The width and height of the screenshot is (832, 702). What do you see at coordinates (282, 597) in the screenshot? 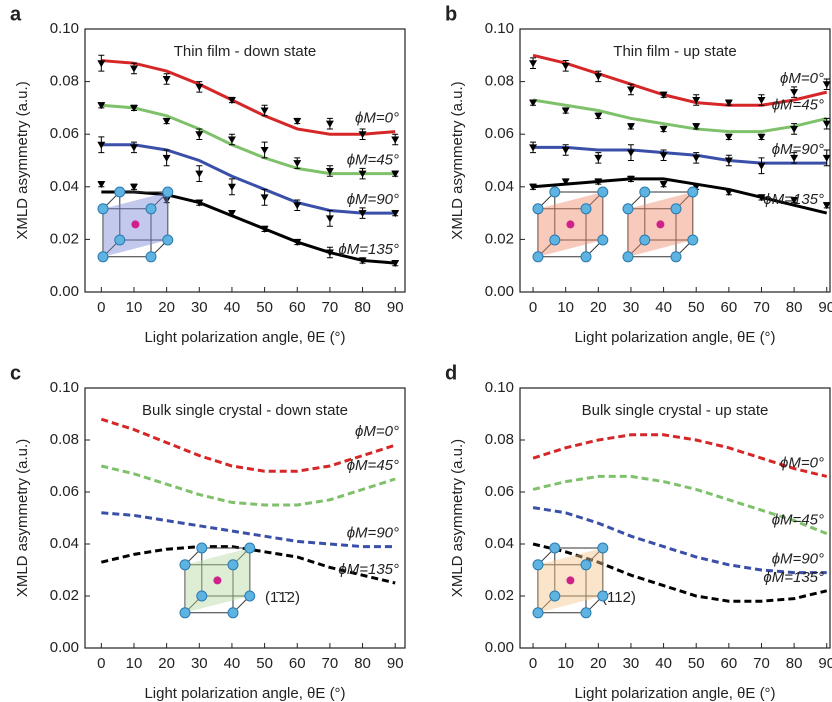
I see `plane-annotation: (1̄1̄2)` at bounding box center [282, 597].